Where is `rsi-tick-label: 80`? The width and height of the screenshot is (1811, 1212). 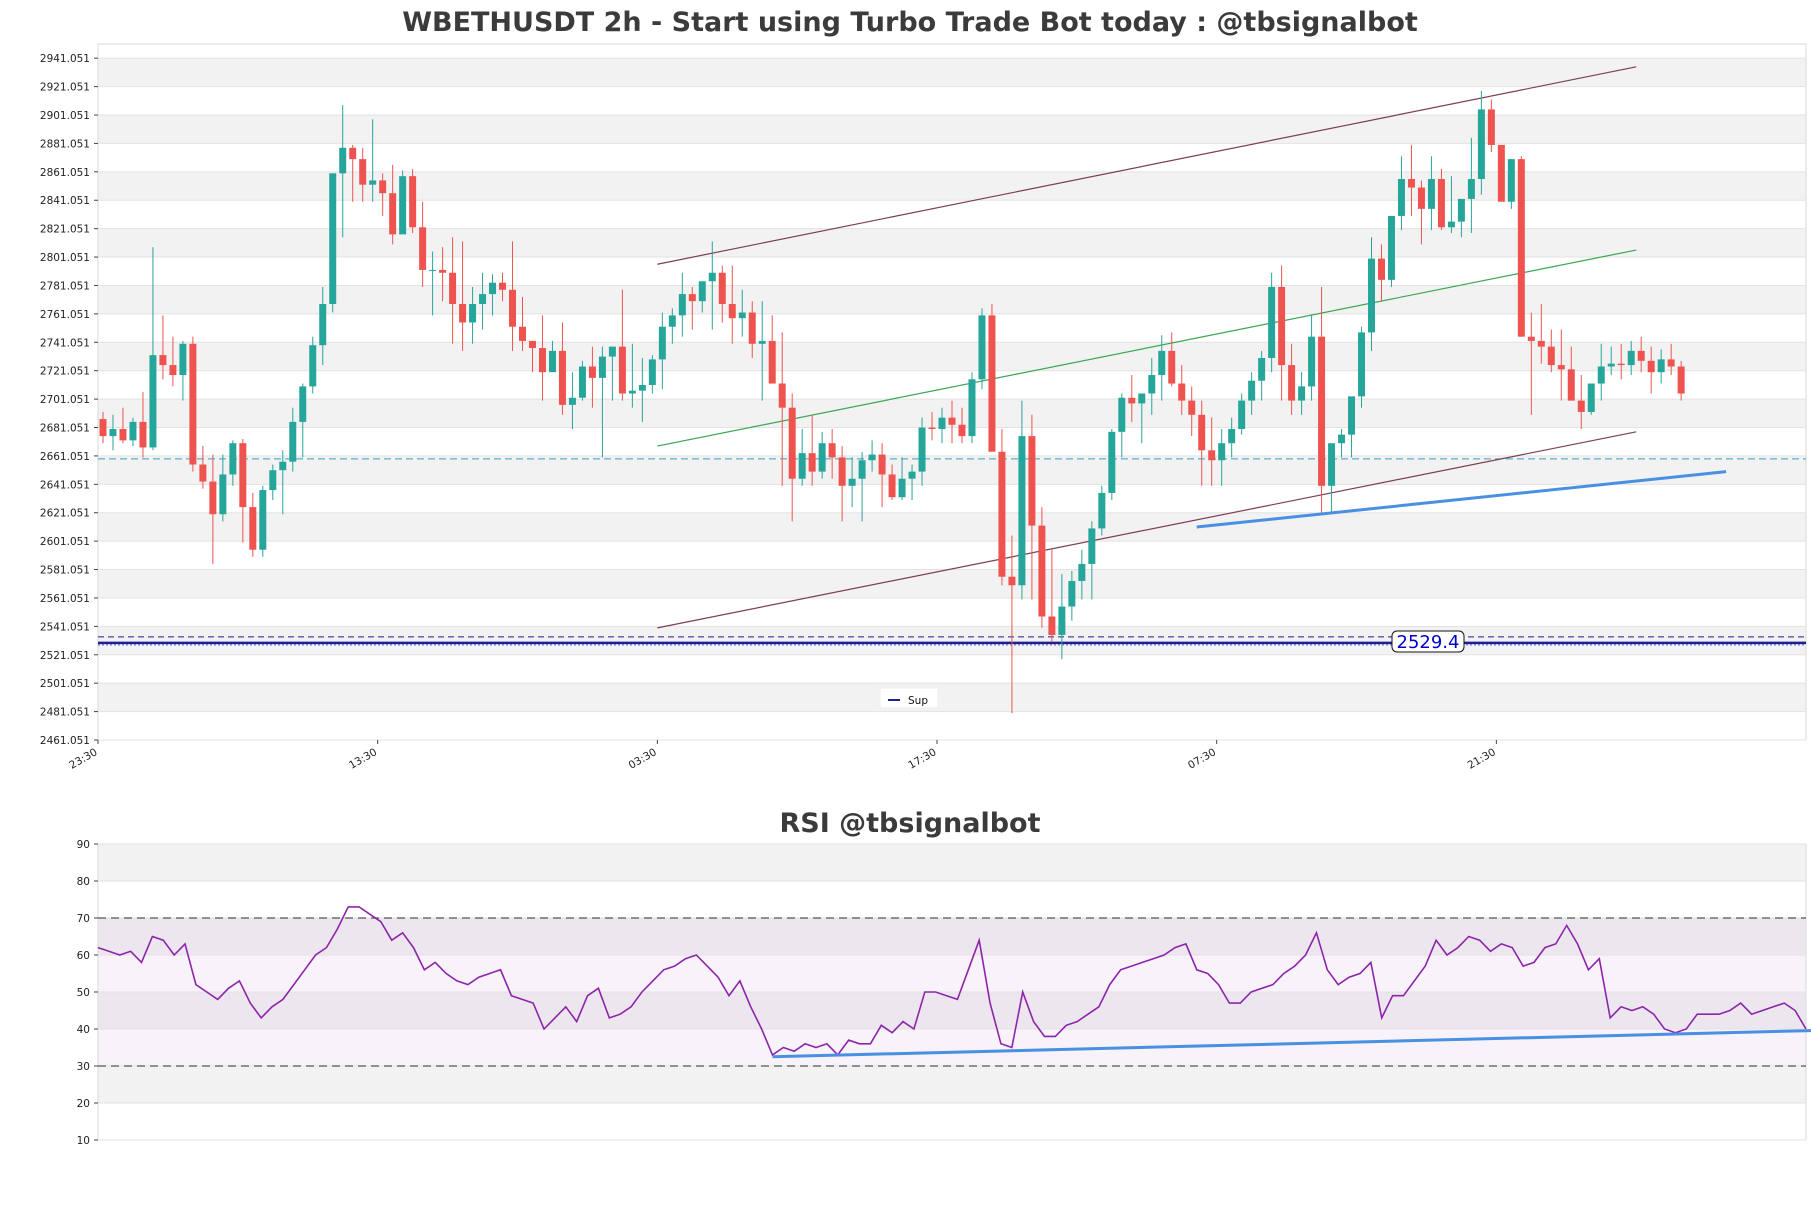
rsi-tick-label: 80 is located at coordinates (83, 882).